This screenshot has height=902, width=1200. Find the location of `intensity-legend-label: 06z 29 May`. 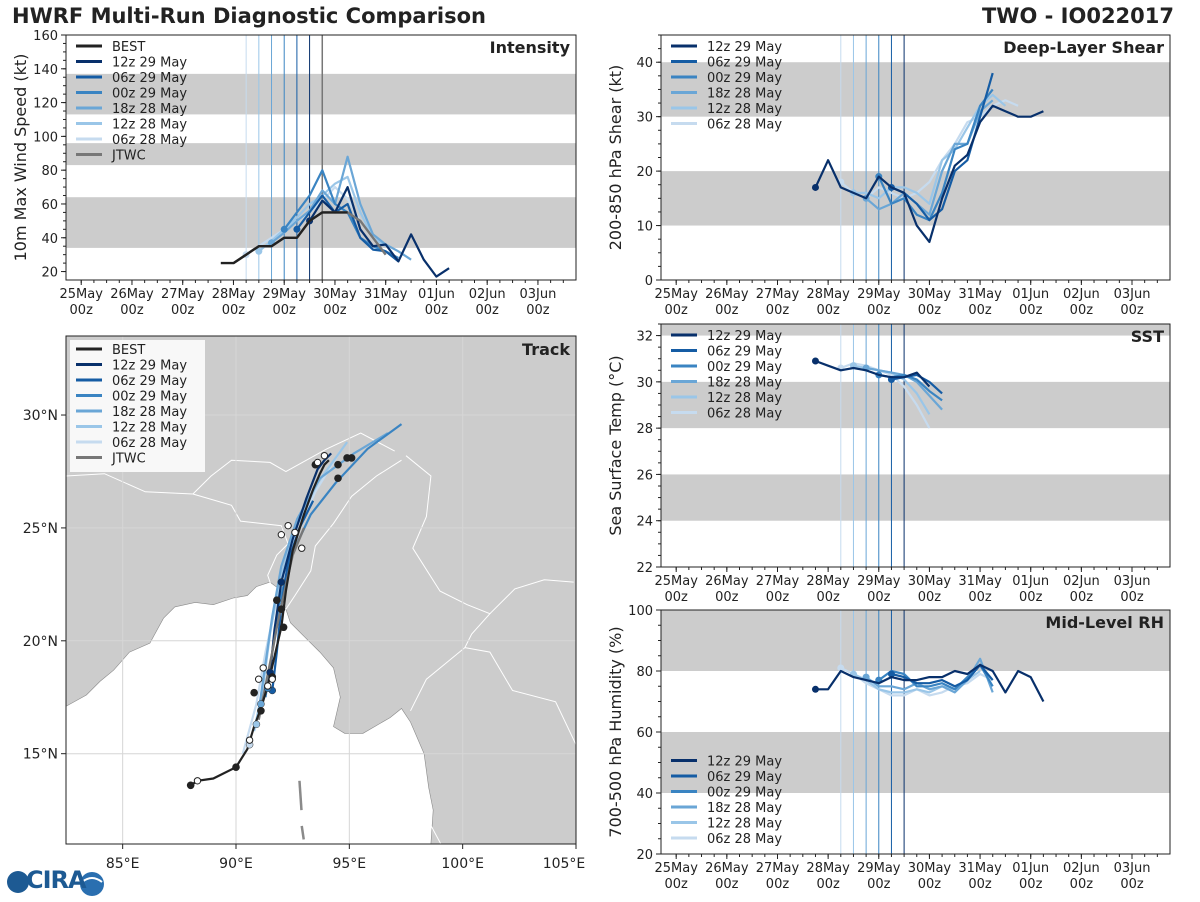

intensity-legend-label: 06z 29 May is located at coordinates (149, 78).